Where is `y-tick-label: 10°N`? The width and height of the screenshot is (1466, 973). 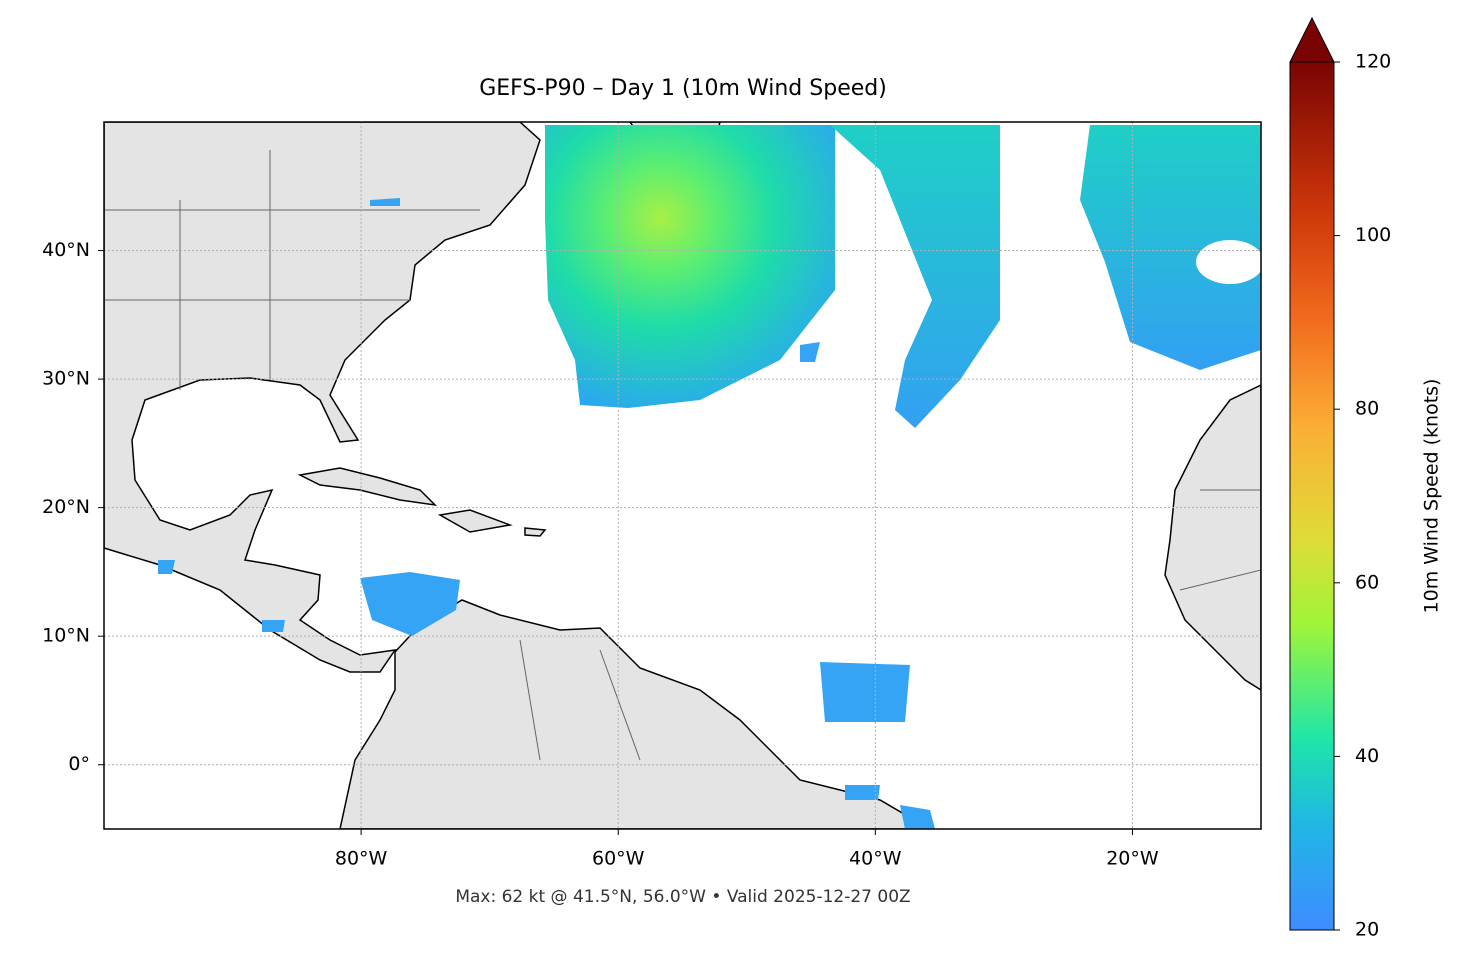
y-tick-label: 10°N is located at coordinates (66, 636).